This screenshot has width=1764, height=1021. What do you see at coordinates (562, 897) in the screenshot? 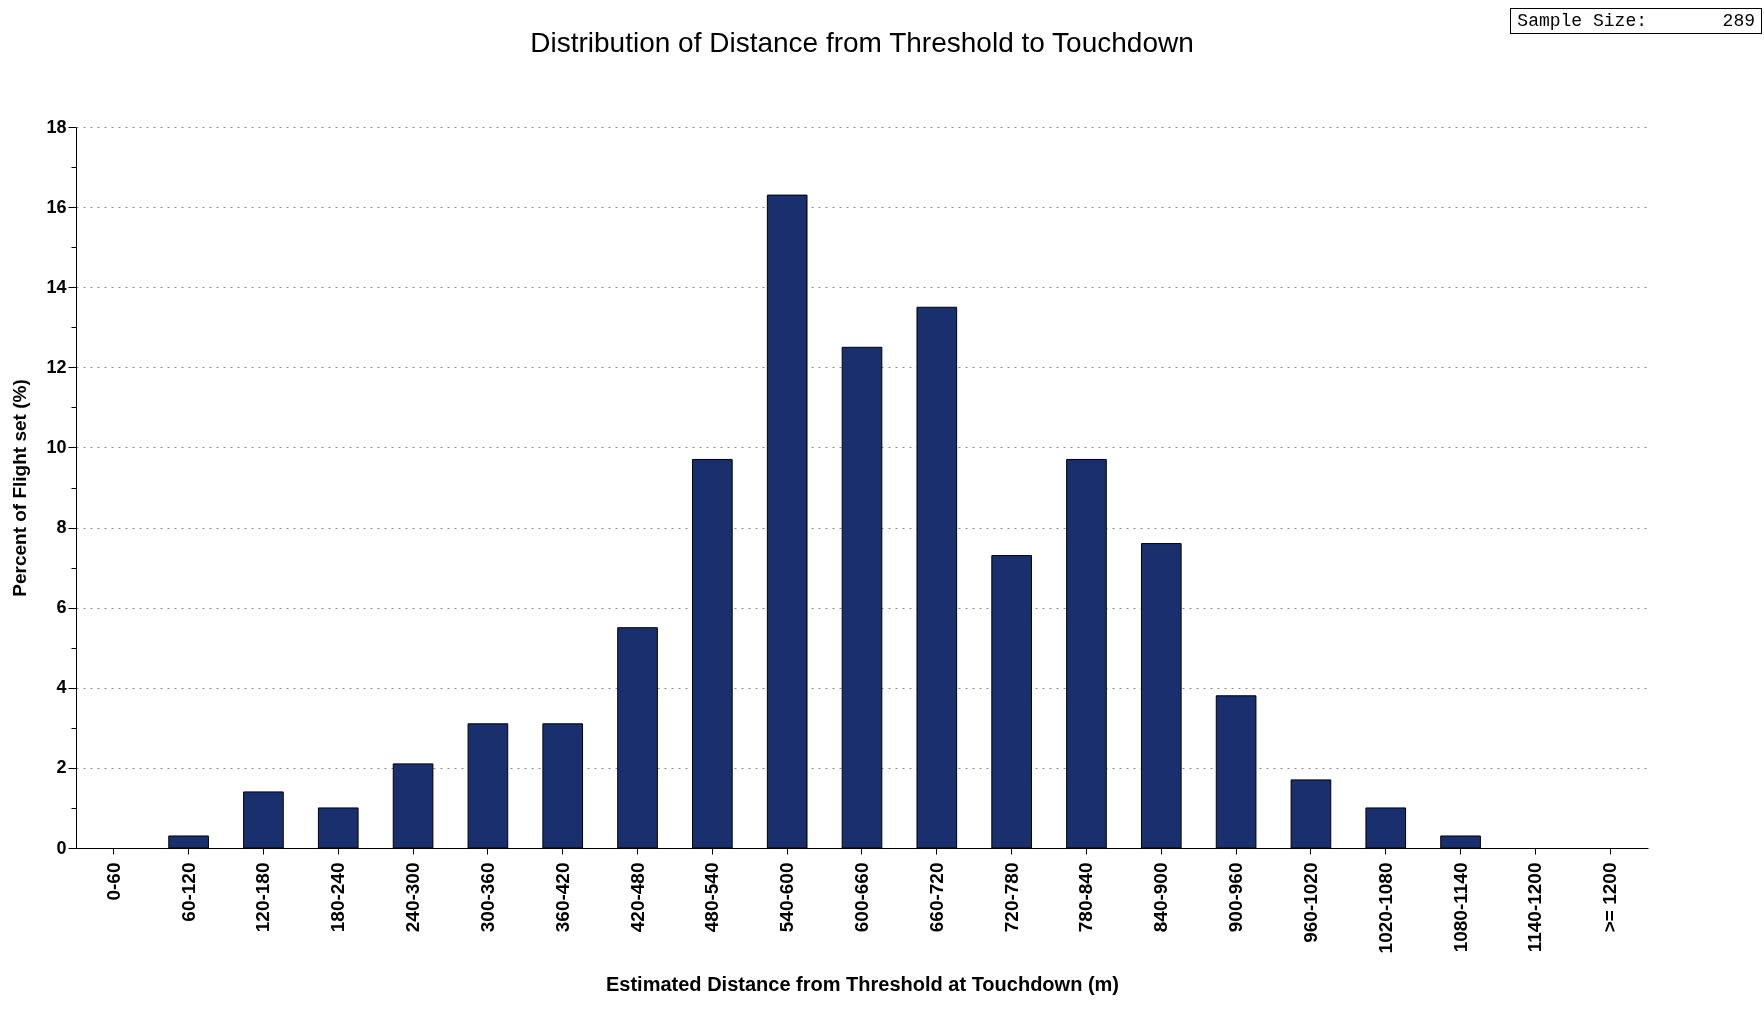
I see `x-tick-label: 360-420` at bounding box center [562, 897].